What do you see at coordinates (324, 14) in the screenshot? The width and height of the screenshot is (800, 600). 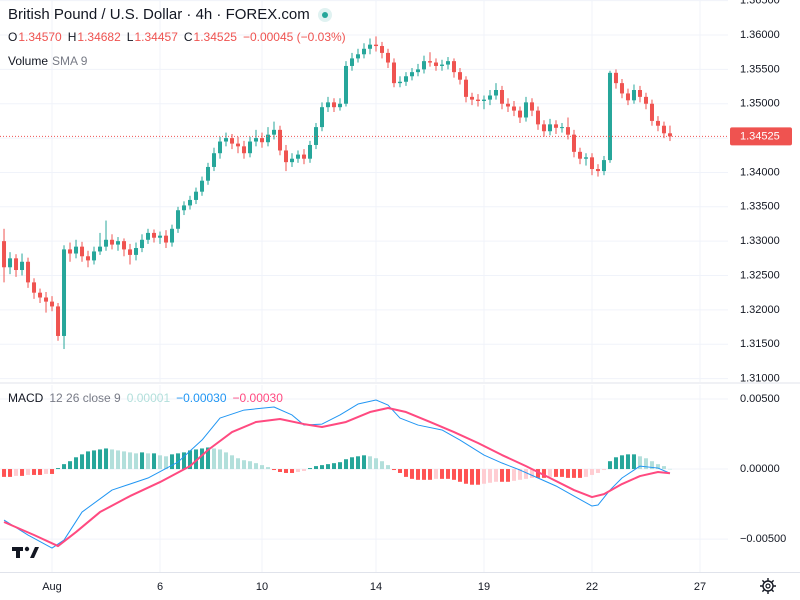 I see `market-status` at bounding box center [324, 14].